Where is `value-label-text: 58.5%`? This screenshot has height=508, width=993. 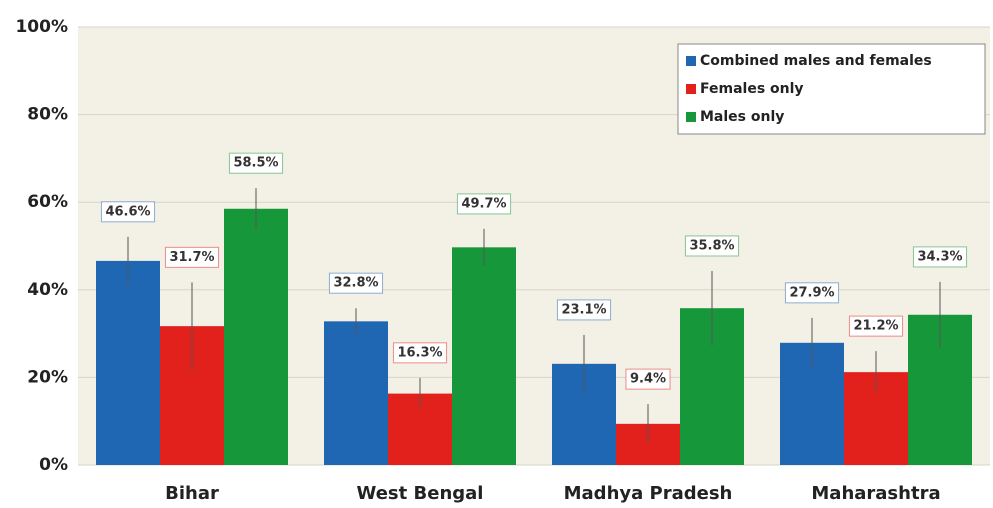
value-label-text: 58.5% is located at coordinates (255, 163).